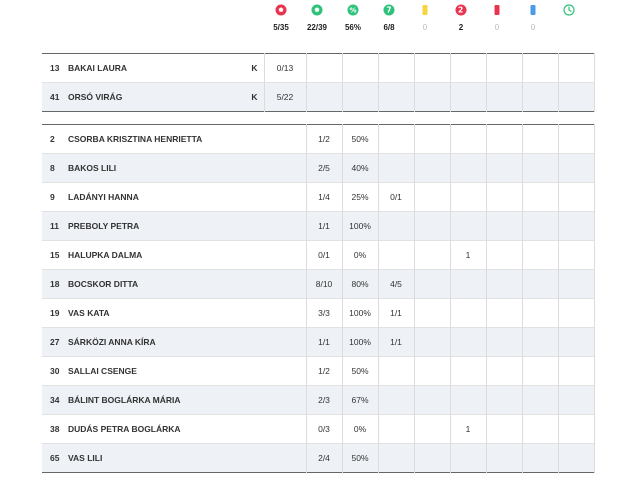 This screenshot has height=500, width=636. I want to click on red-card-column-header: 0, so click(497, 18).